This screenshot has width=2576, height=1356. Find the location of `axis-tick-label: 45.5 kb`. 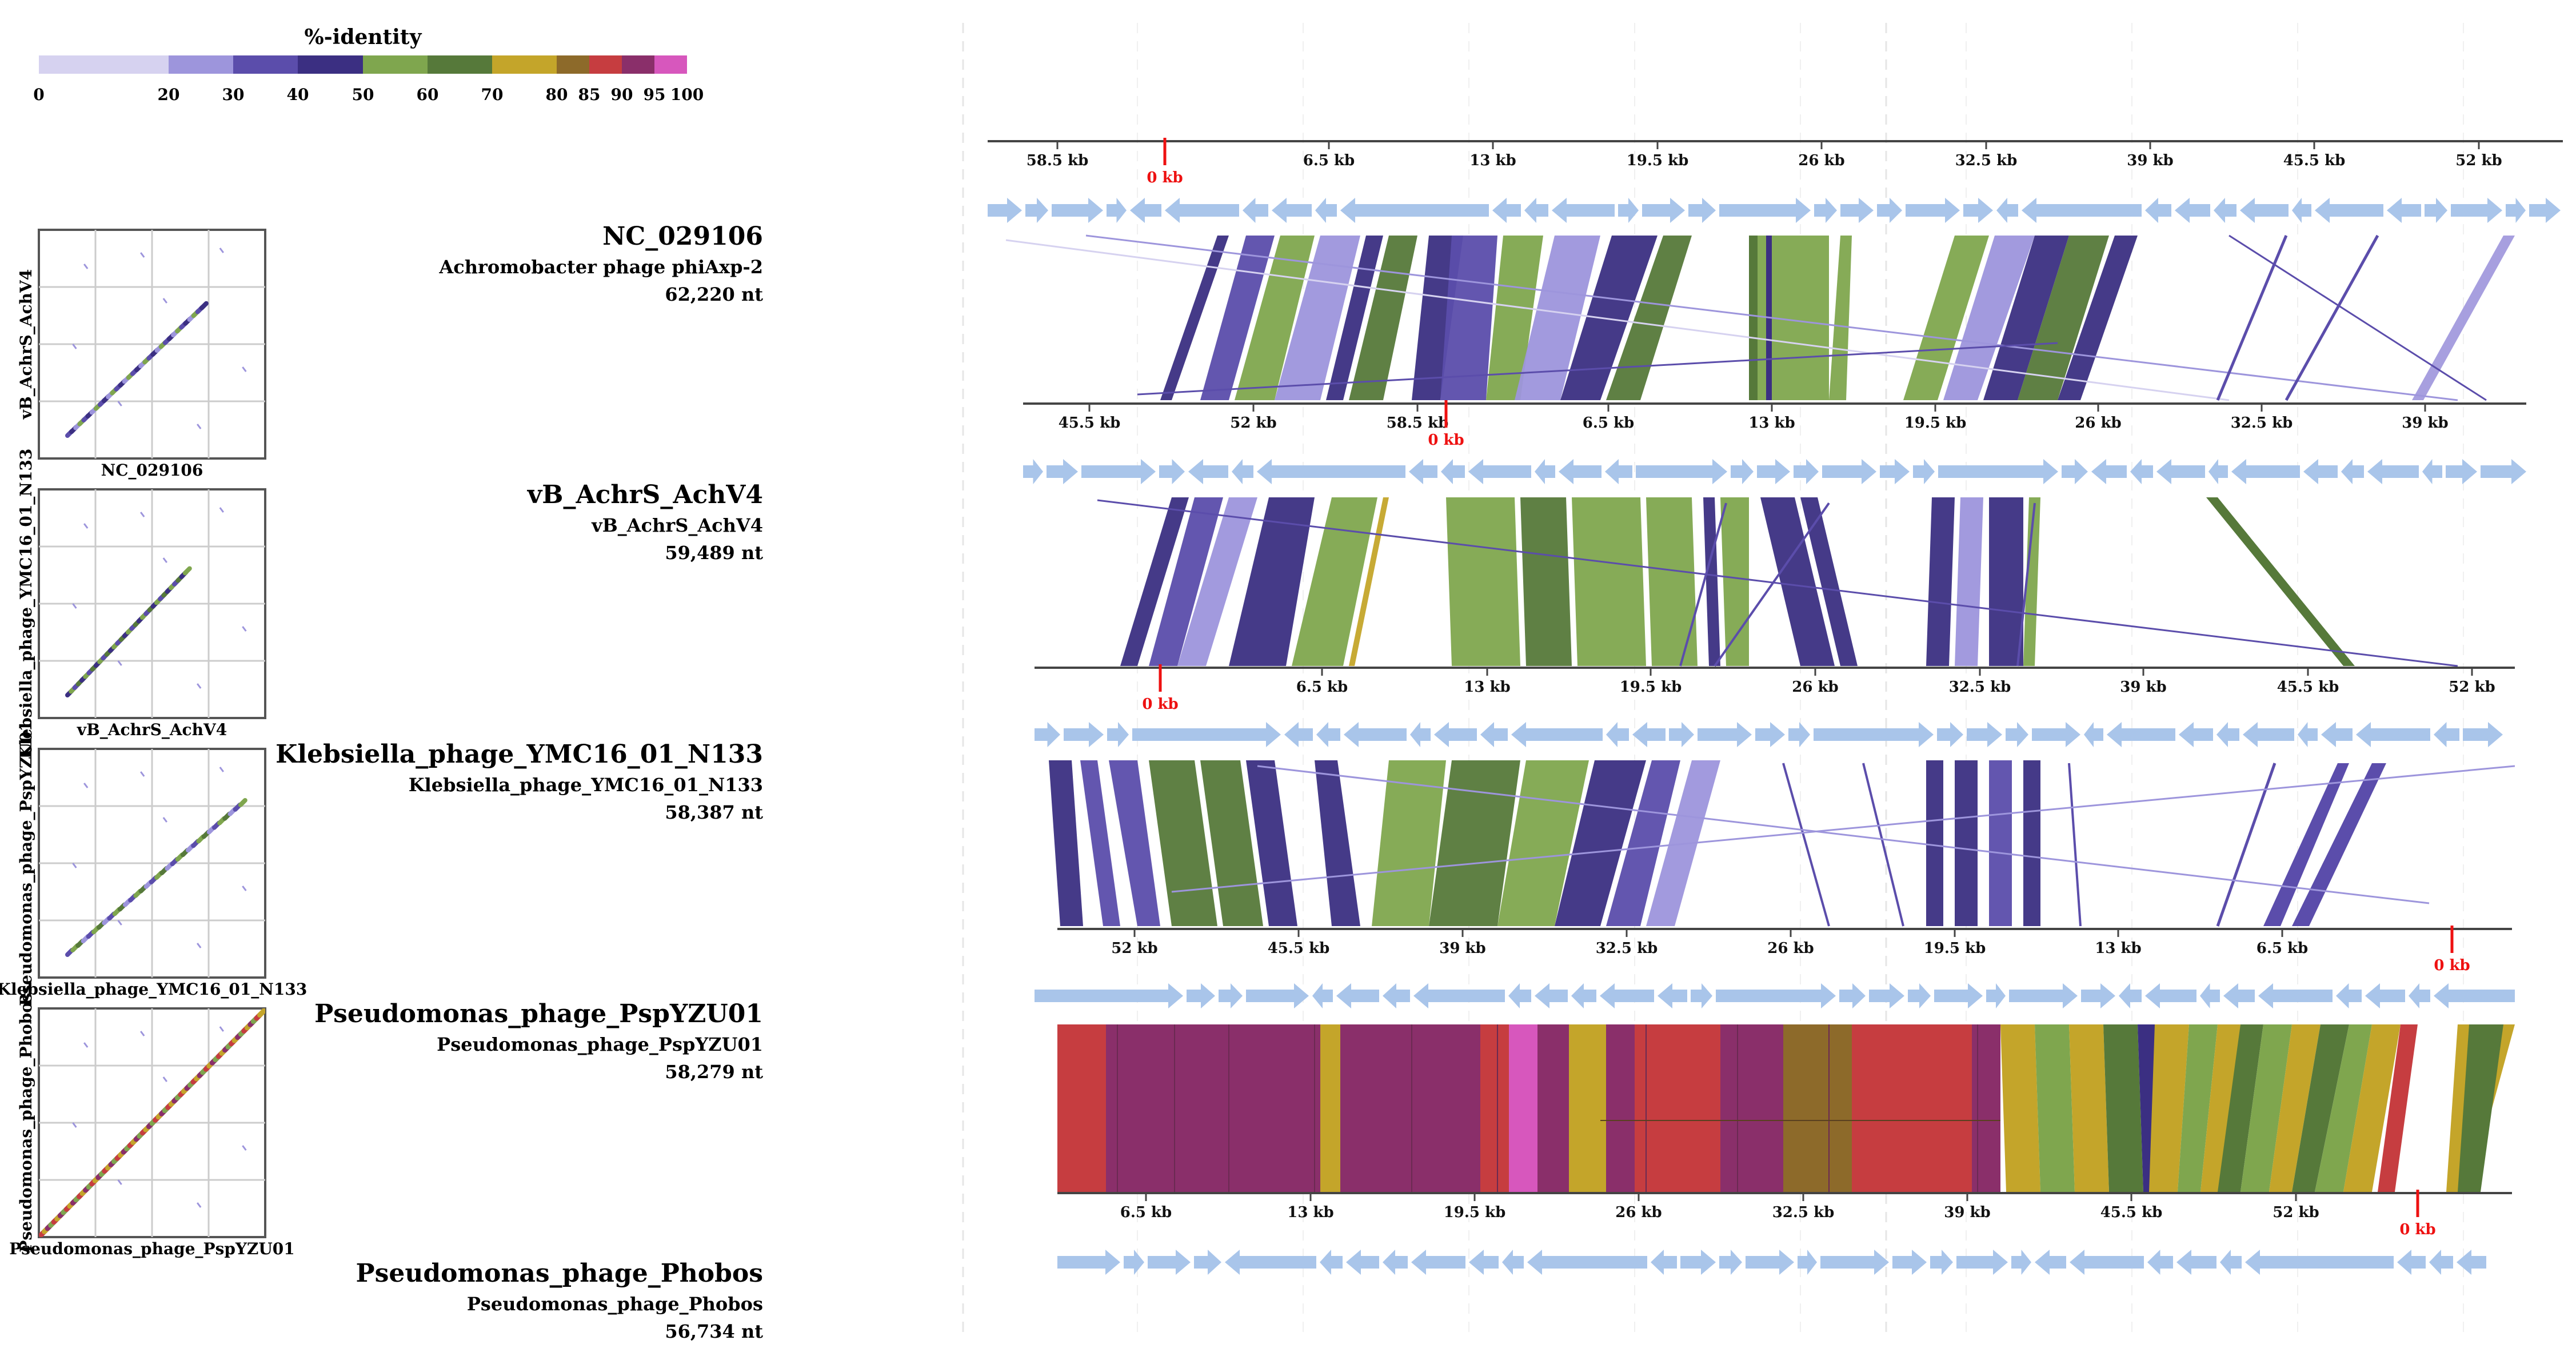

axis-tick-label: 45.5 kb is located at coordinates (2131, 1212).